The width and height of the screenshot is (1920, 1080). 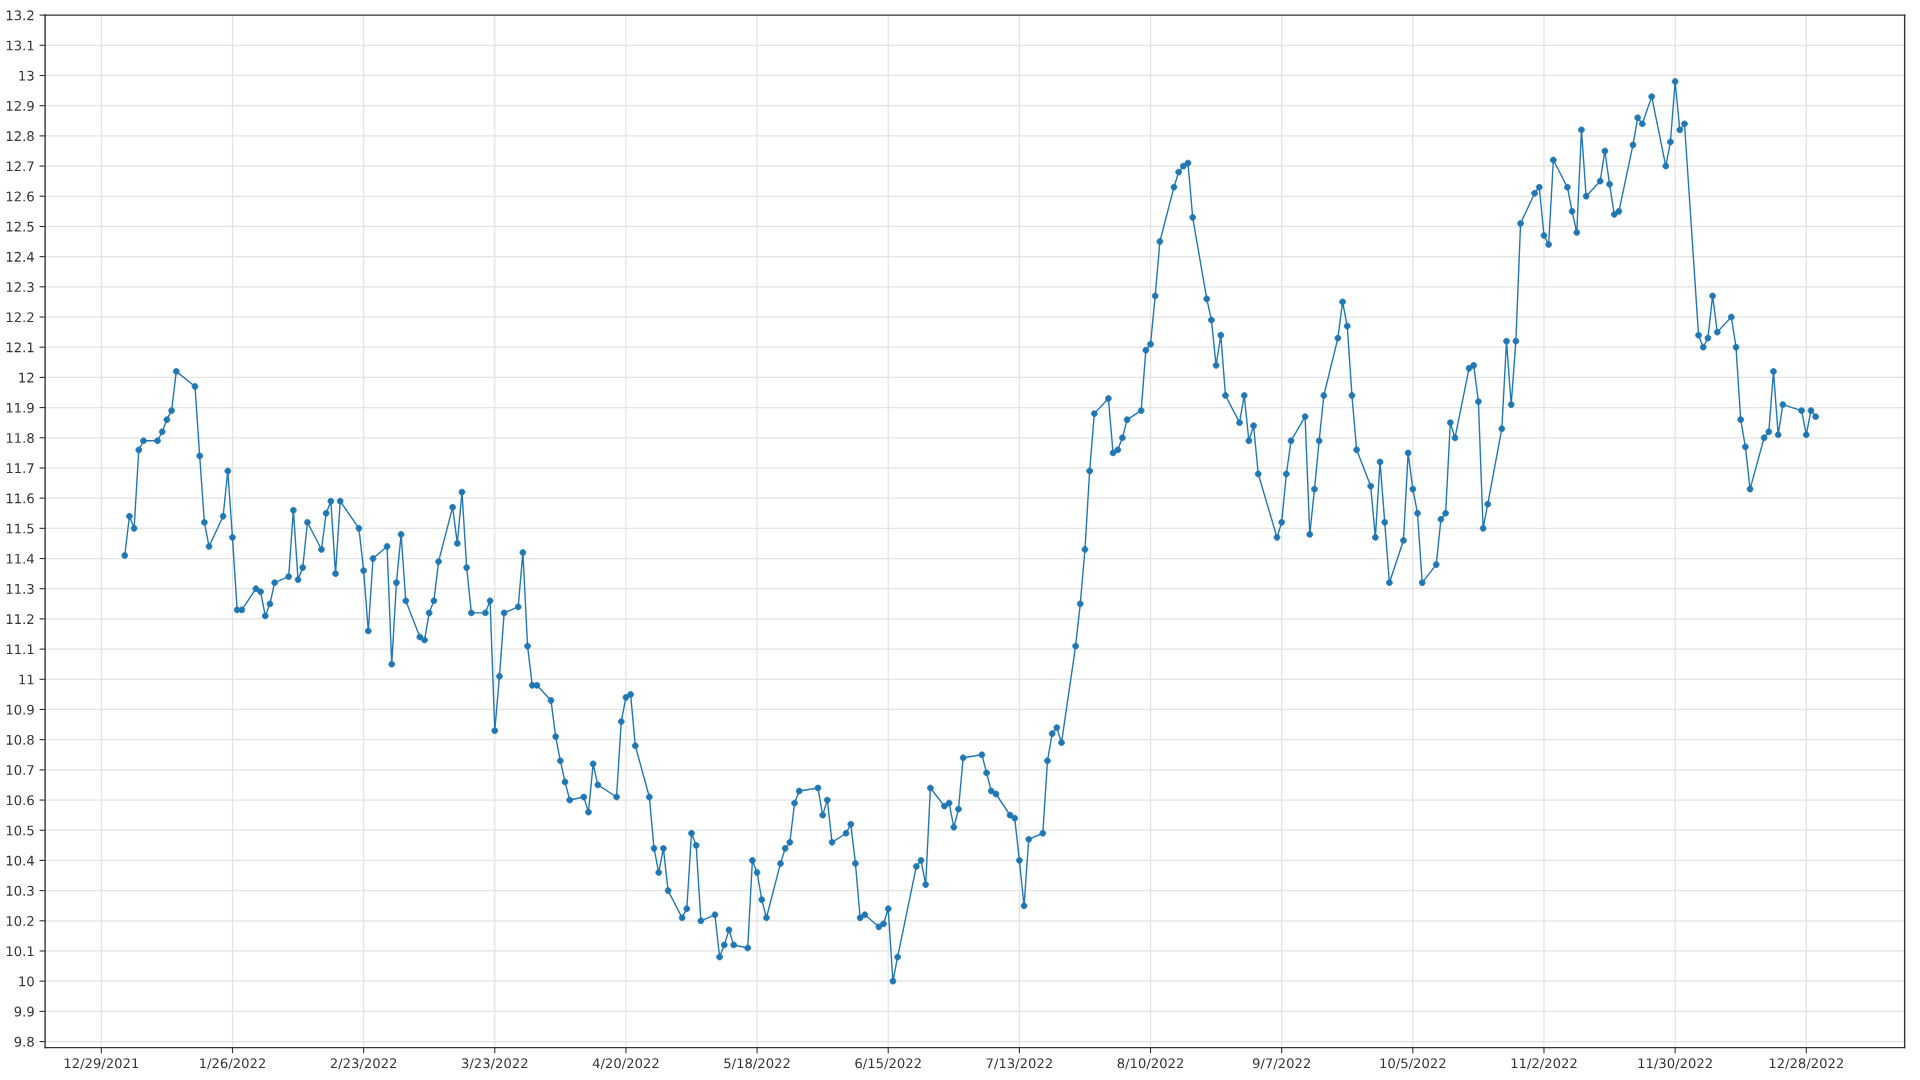 I want to click on y-tick-label: 11.9, so click(x=20, y=407).